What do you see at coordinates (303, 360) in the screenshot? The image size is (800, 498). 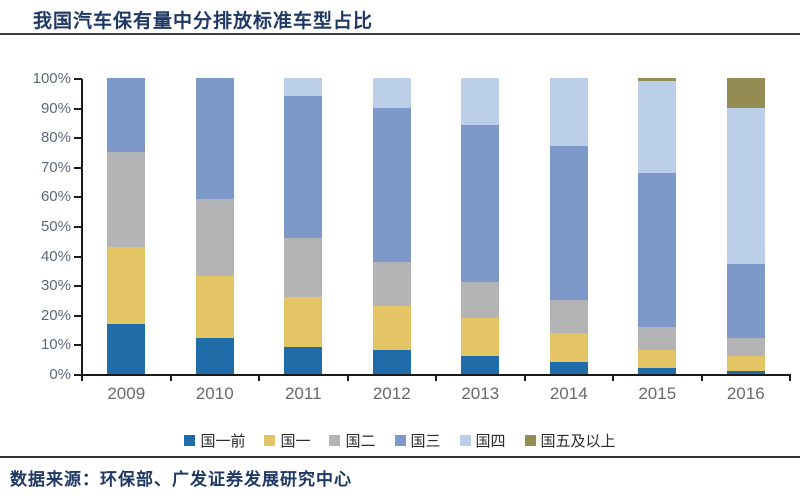 I see `bar-segment-国一前-2011` at bounding box center [303, 360].